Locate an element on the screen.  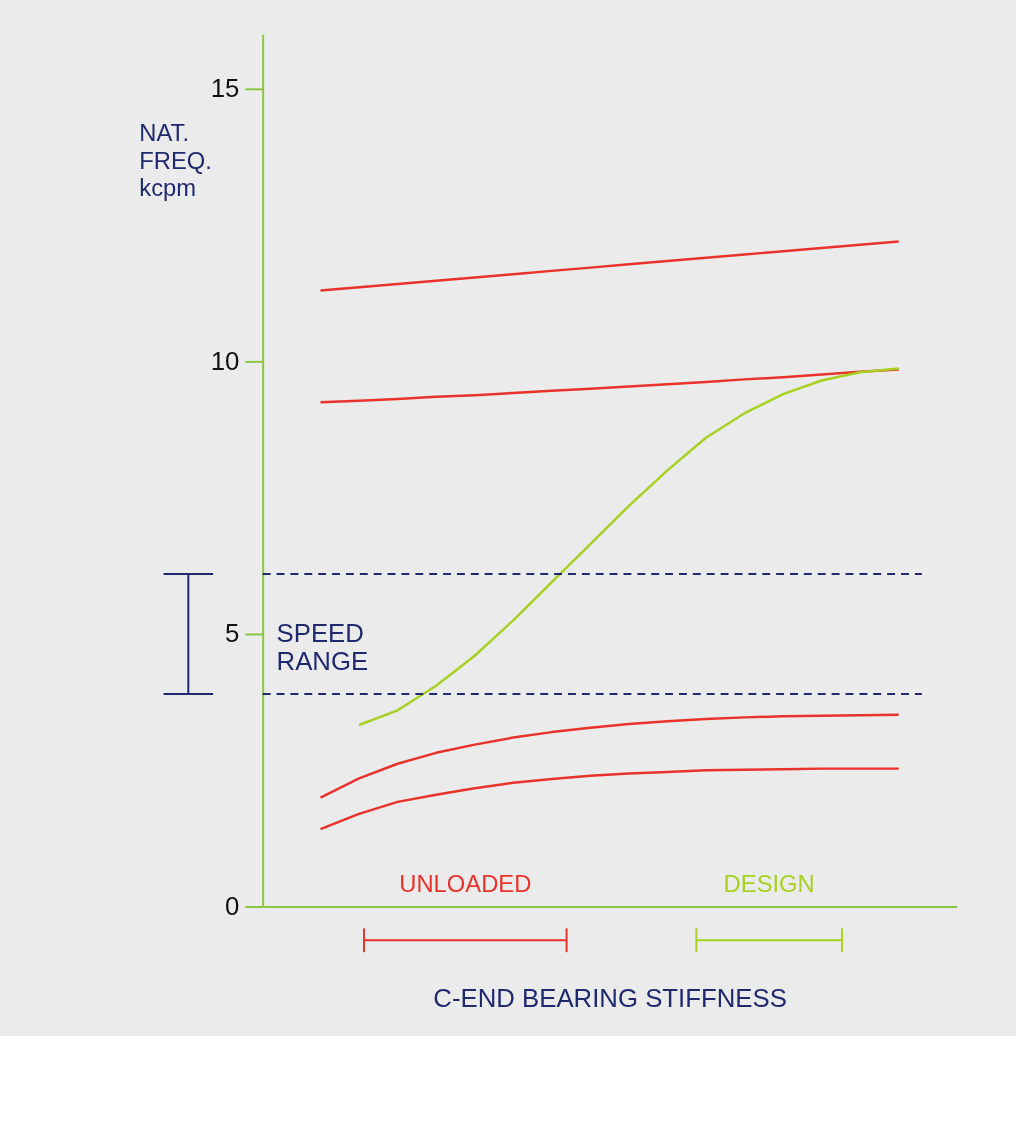
y-tick-label: 5 is located at coordinates (232, 633).